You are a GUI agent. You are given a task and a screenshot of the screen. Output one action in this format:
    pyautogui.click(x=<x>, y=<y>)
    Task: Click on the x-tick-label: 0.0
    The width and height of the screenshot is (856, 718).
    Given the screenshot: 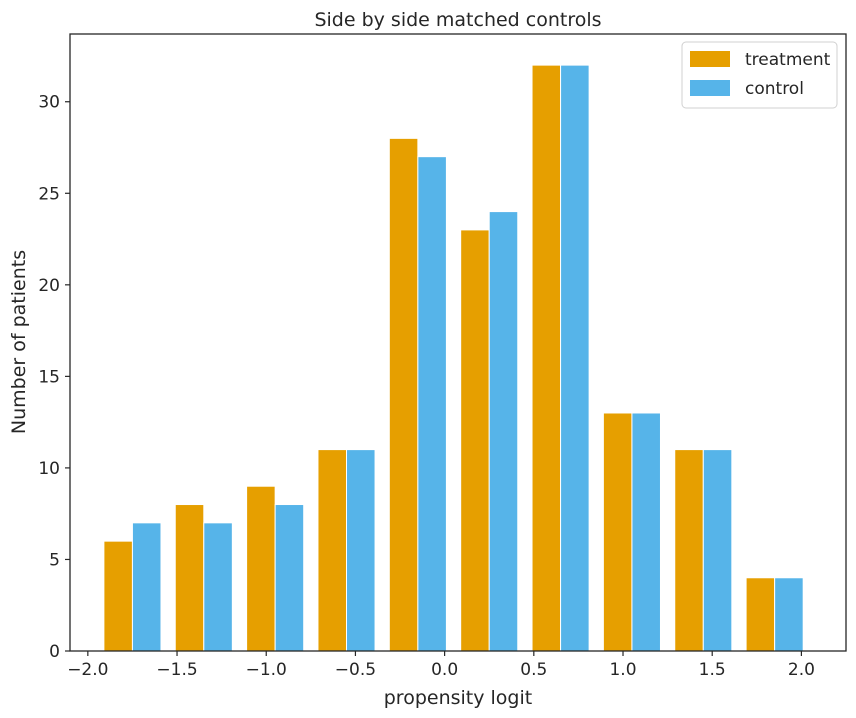 What is the action you would take?
    pyautogui.click(x=444, y=670)
    